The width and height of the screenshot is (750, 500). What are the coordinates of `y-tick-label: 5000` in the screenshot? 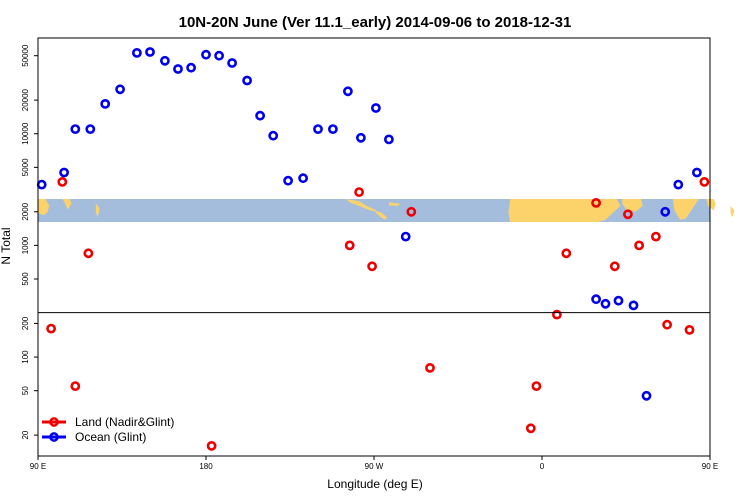 It's located at (25, 167).